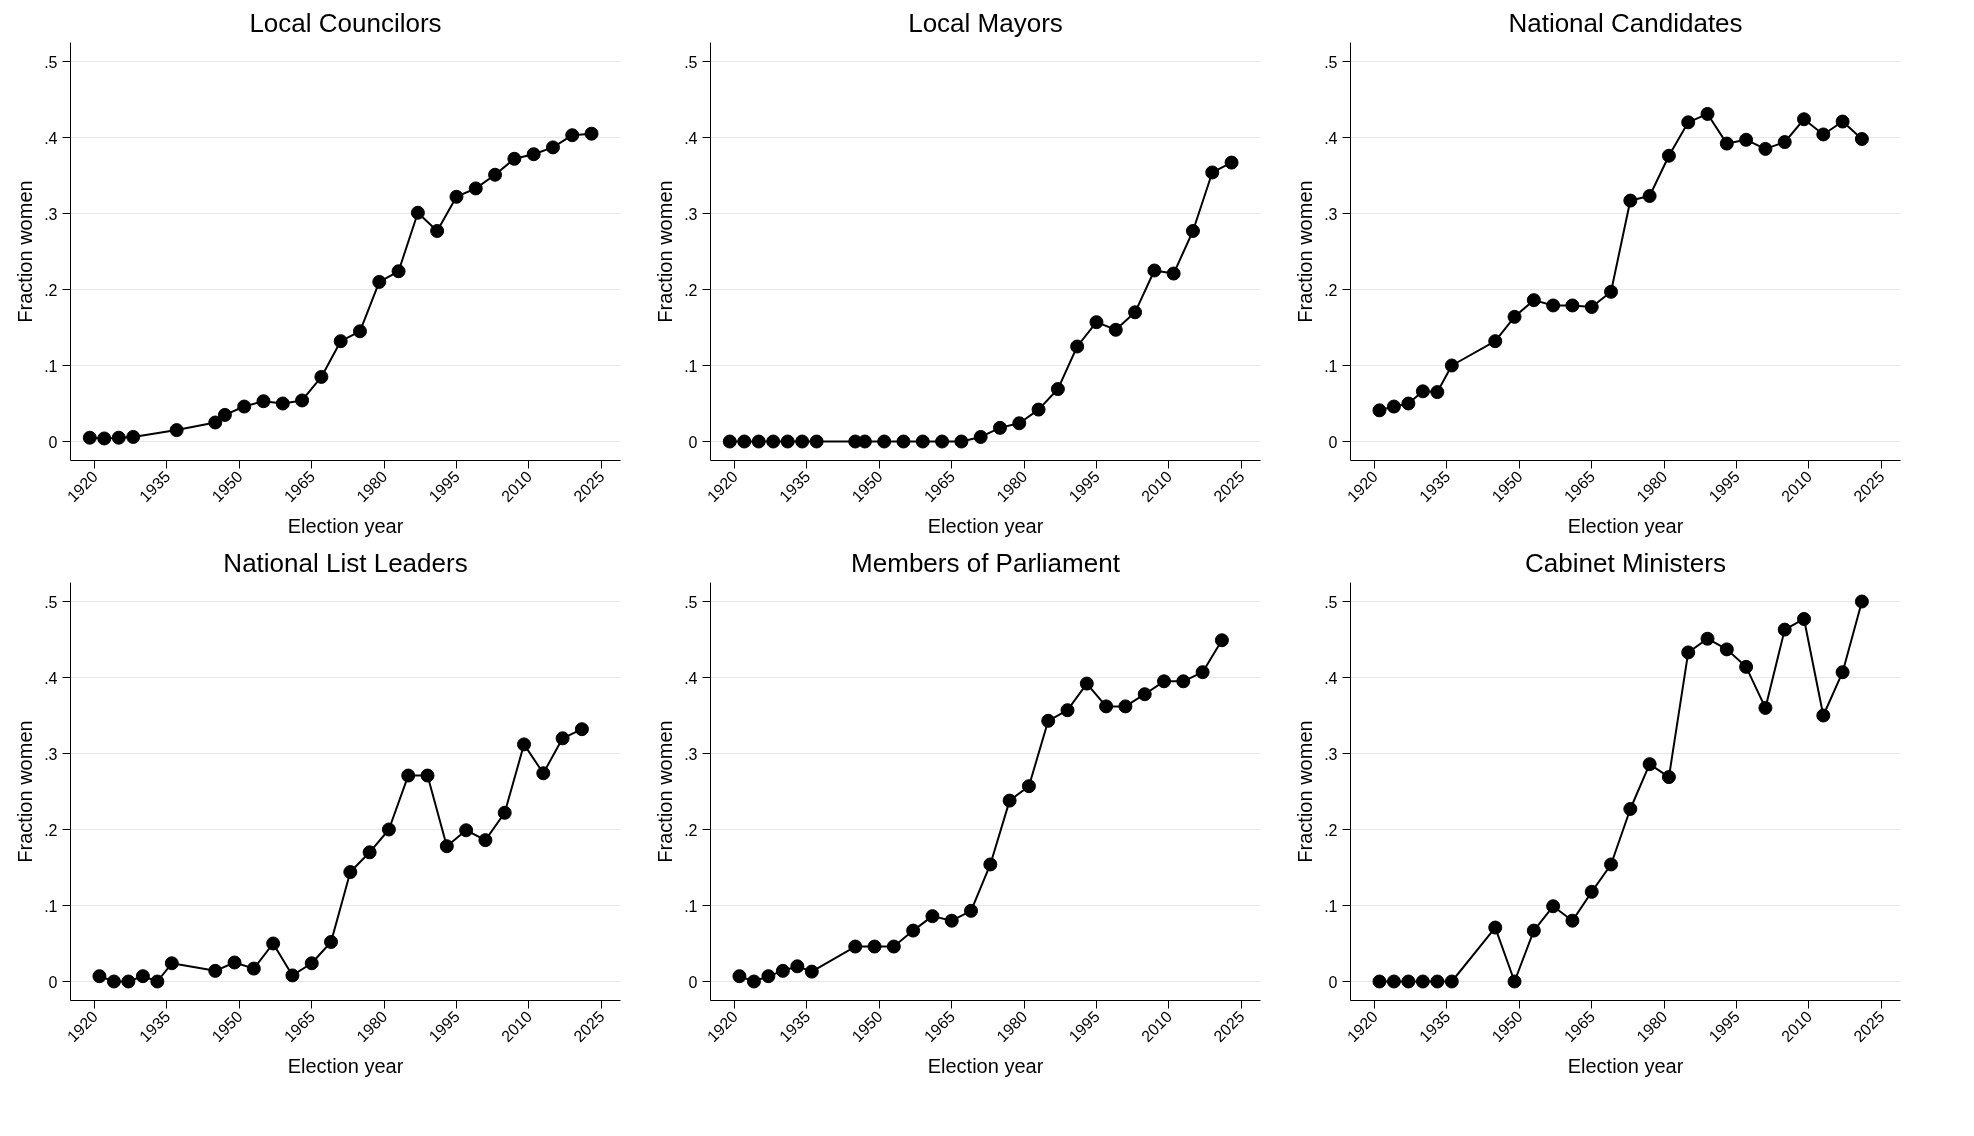 This screenshot has height=1136, width=1974. What do you see at coordinates (345, 22) in the screenshot?
I see `chart-title: Local Councilors` at bounding box center [345, 22].